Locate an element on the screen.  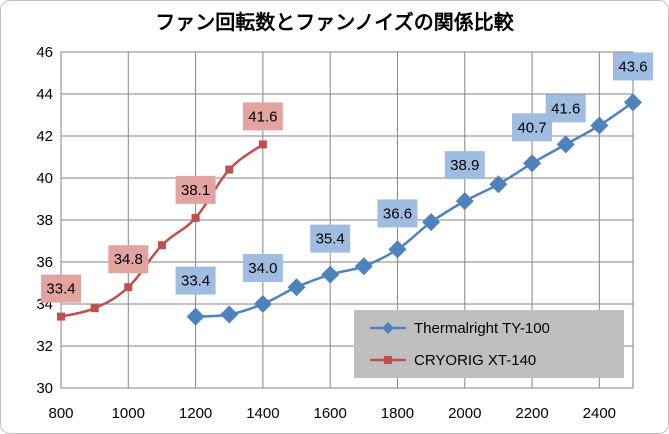
chart-title: ファン回転数とファンノイズの関係比較 is located at coordinates (334, 22).